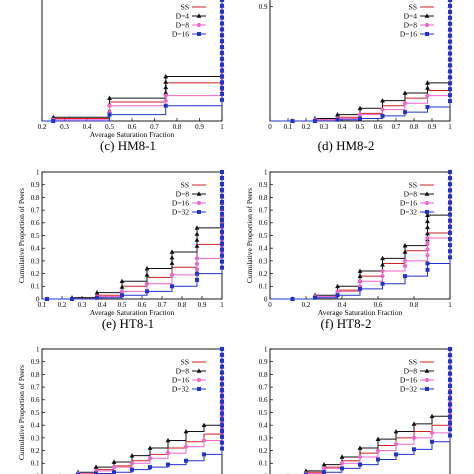 This screenshot has width=474, height=474. Describe the element at coordinates (346, 145) in the screenshot. I see `caption-d: (d) HM8-2` at that location.